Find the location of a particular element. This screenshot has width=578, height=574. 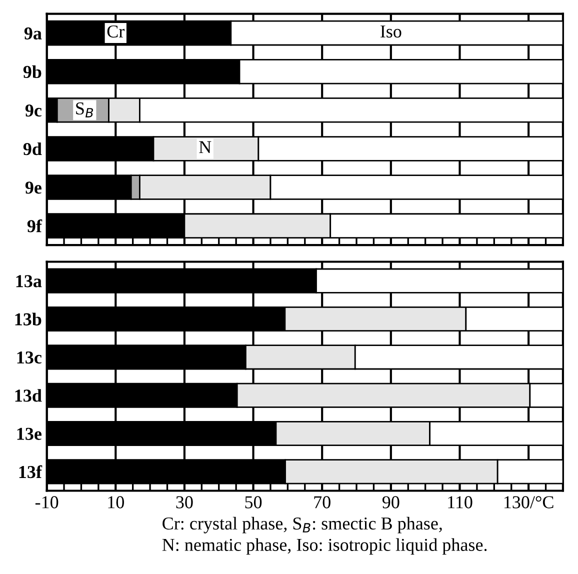

y-tick-label: 13d is located at coordinates (28, 395).